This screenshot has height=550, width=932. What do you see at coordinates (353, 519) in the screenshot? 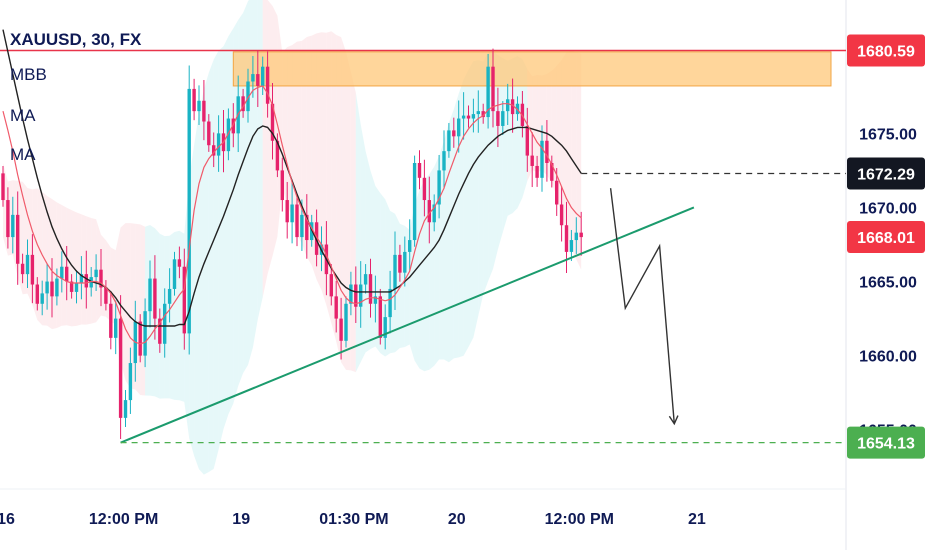
I see `time-tick-label: 01:30 PM` at bounding box center [353, 519].